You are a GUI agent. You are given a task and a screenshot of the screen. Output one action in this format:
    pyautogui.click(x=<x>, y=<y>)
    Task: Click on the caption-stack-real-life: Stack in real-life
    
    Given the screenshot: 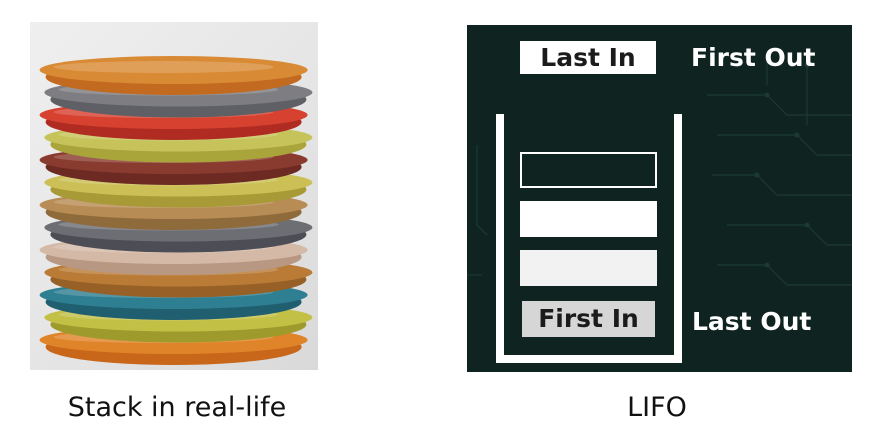 What is the action you would take?
    pyautogui.click(x=177, y=407)
    